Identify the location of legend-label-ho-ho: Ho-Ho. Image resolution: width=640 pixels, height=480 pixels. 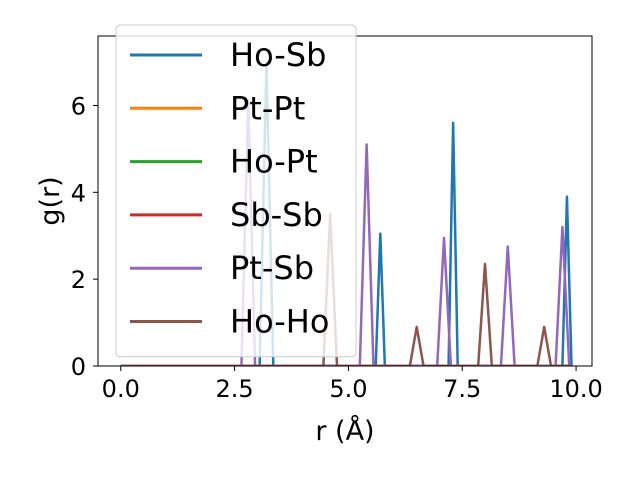
(279, 322).